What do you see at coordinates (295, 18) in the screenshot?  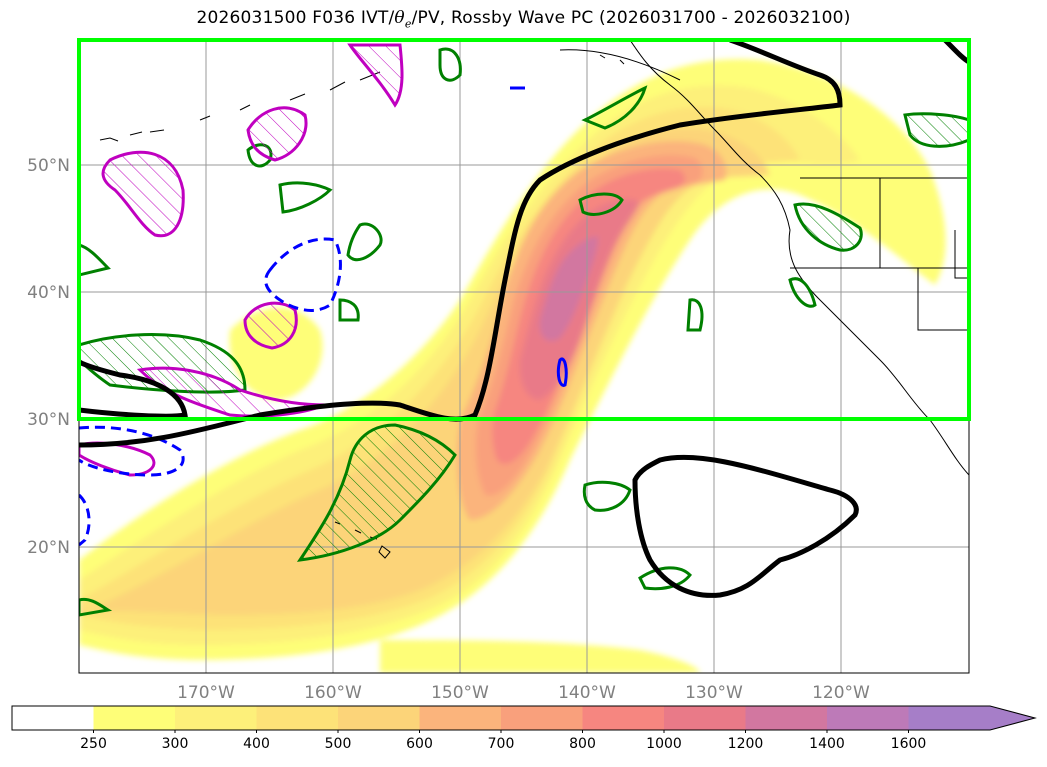 I see `title-prefix: 2026031500 F036 IVT/` at bounding box center [295, 18].